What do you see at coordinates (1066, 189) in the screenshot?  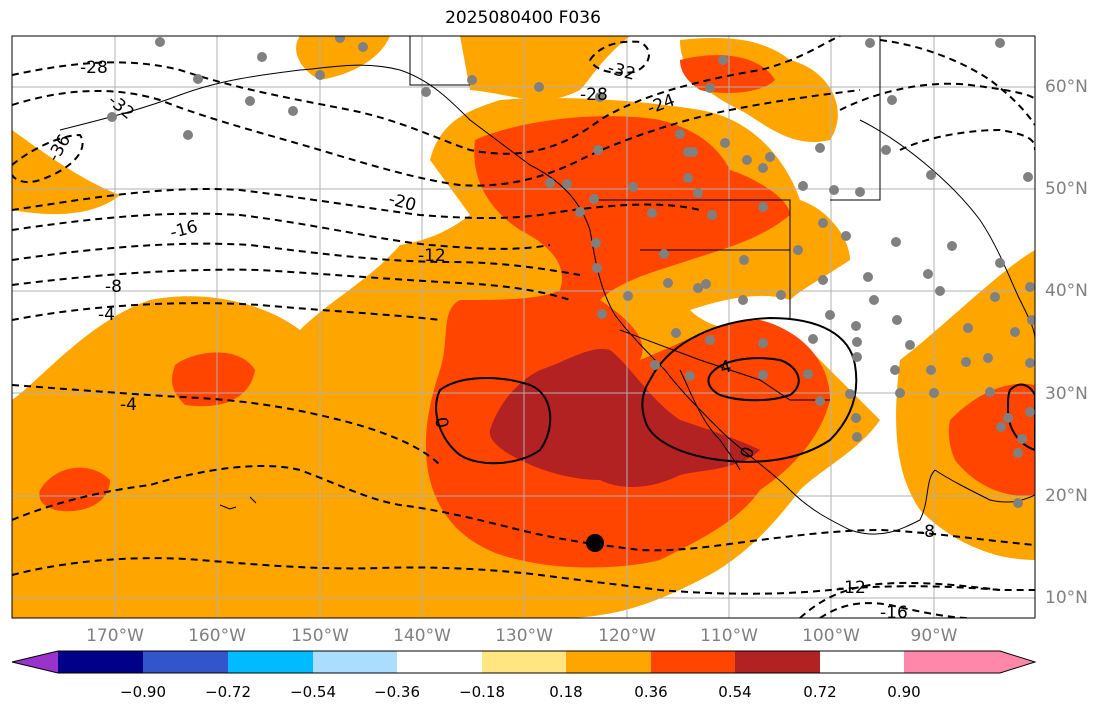 I see `lat-label: 50°N` at bounding box center [1066, 189].